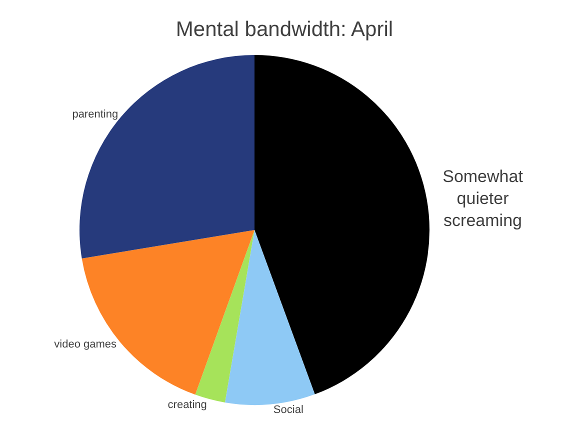 Image resolution: width=569 pixels, height=430 pixels. What do you see at coordinates (95, 114) in the screenshot?
I see `slice-label: parenting` at bounding box center [95, 114].